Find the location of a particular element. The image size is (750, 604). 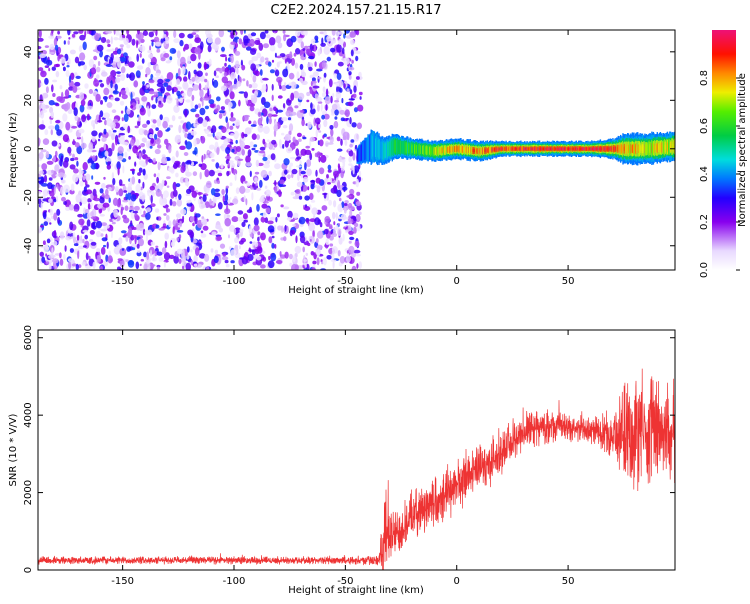

x-tick-label: -150 is located at coordinates (122, 281).